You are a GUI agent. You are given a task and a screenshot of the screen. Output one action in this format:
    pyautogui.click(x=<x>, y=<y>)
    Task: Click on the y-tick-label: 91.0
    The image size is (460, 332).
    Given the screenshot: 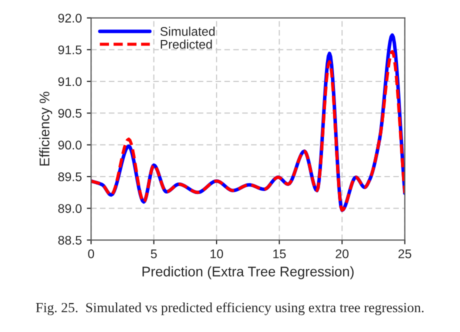 What is the action you would take?
    pyautogui.click(x=70, y=81)
    